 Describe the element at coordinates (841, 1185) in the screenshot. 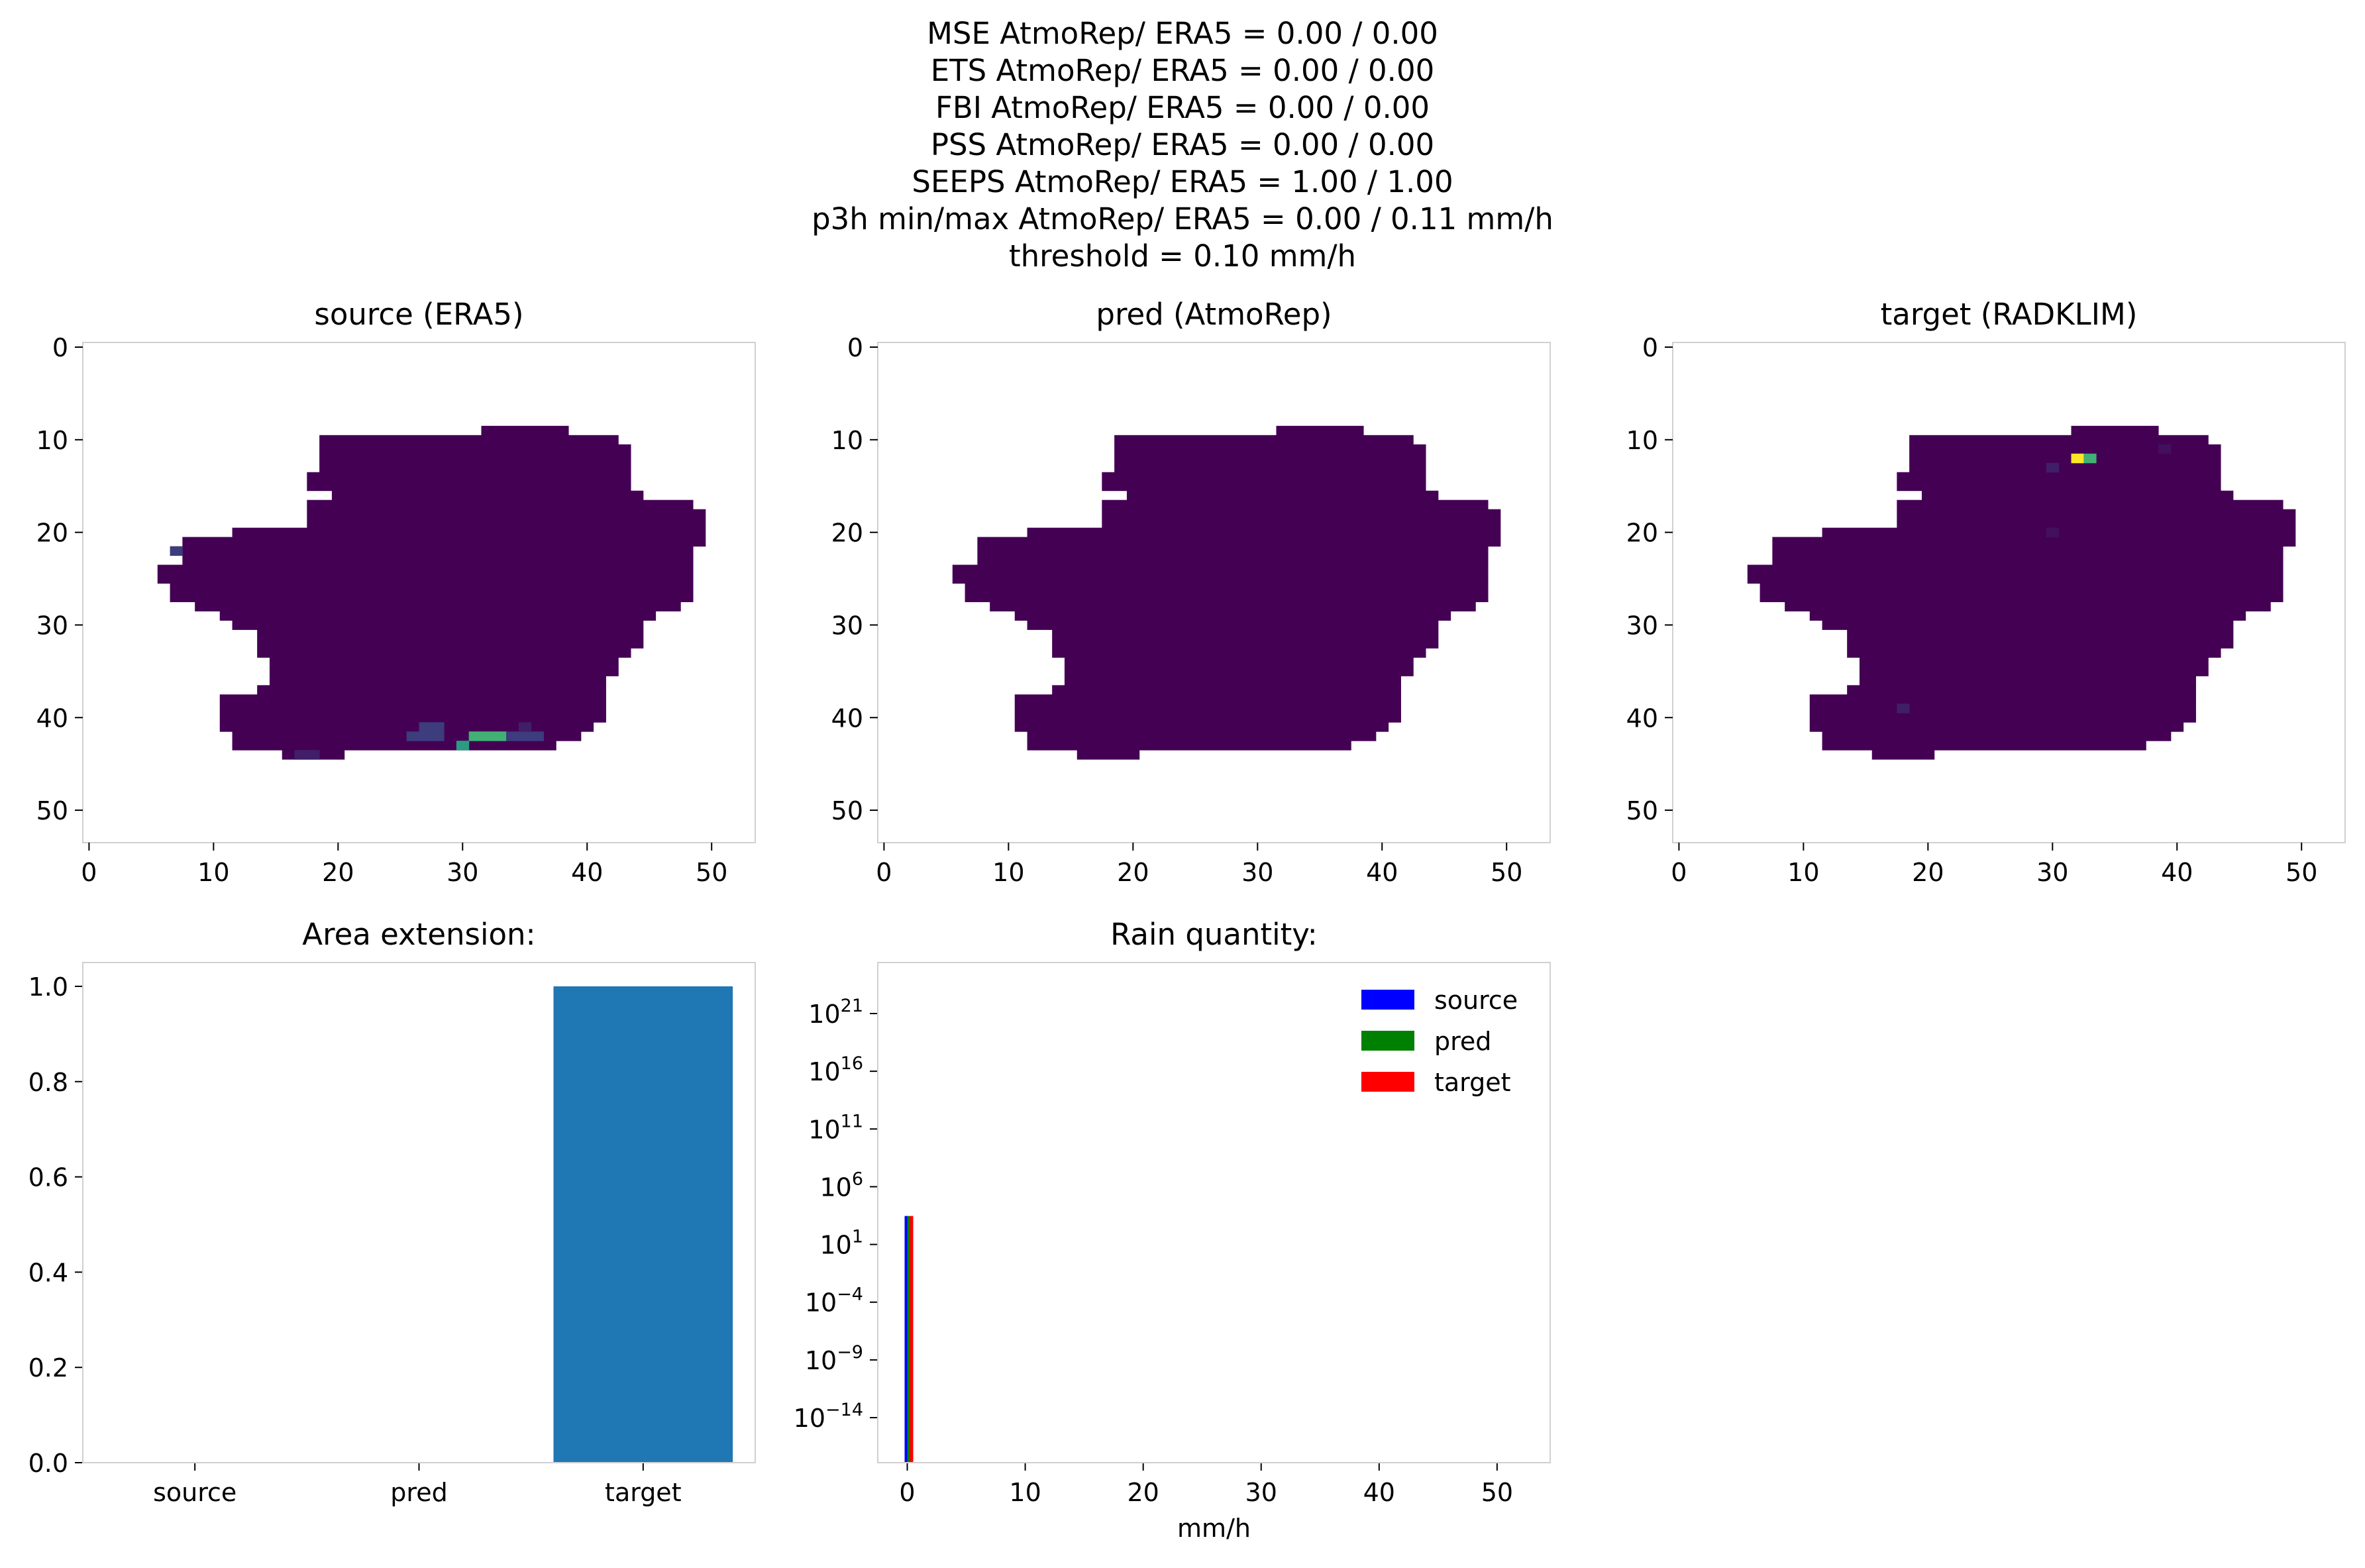

I see `y-tick-label: 10⁶` at that location.